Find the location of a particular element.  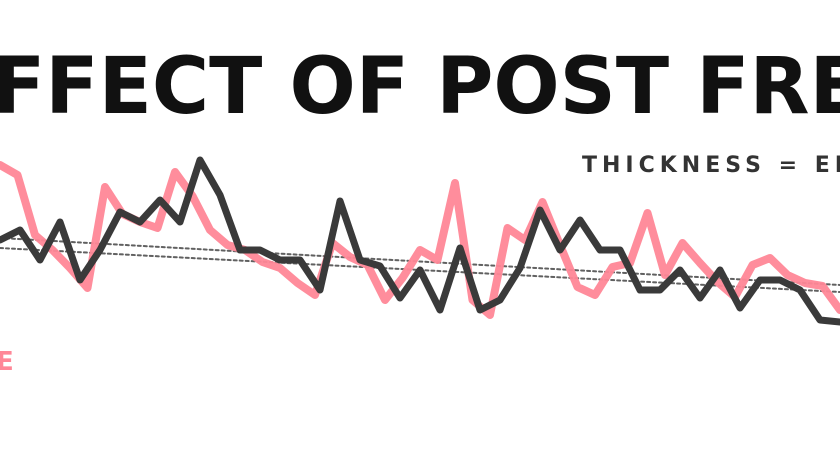

legend-fragment: E is located at coordinates (7, 362).